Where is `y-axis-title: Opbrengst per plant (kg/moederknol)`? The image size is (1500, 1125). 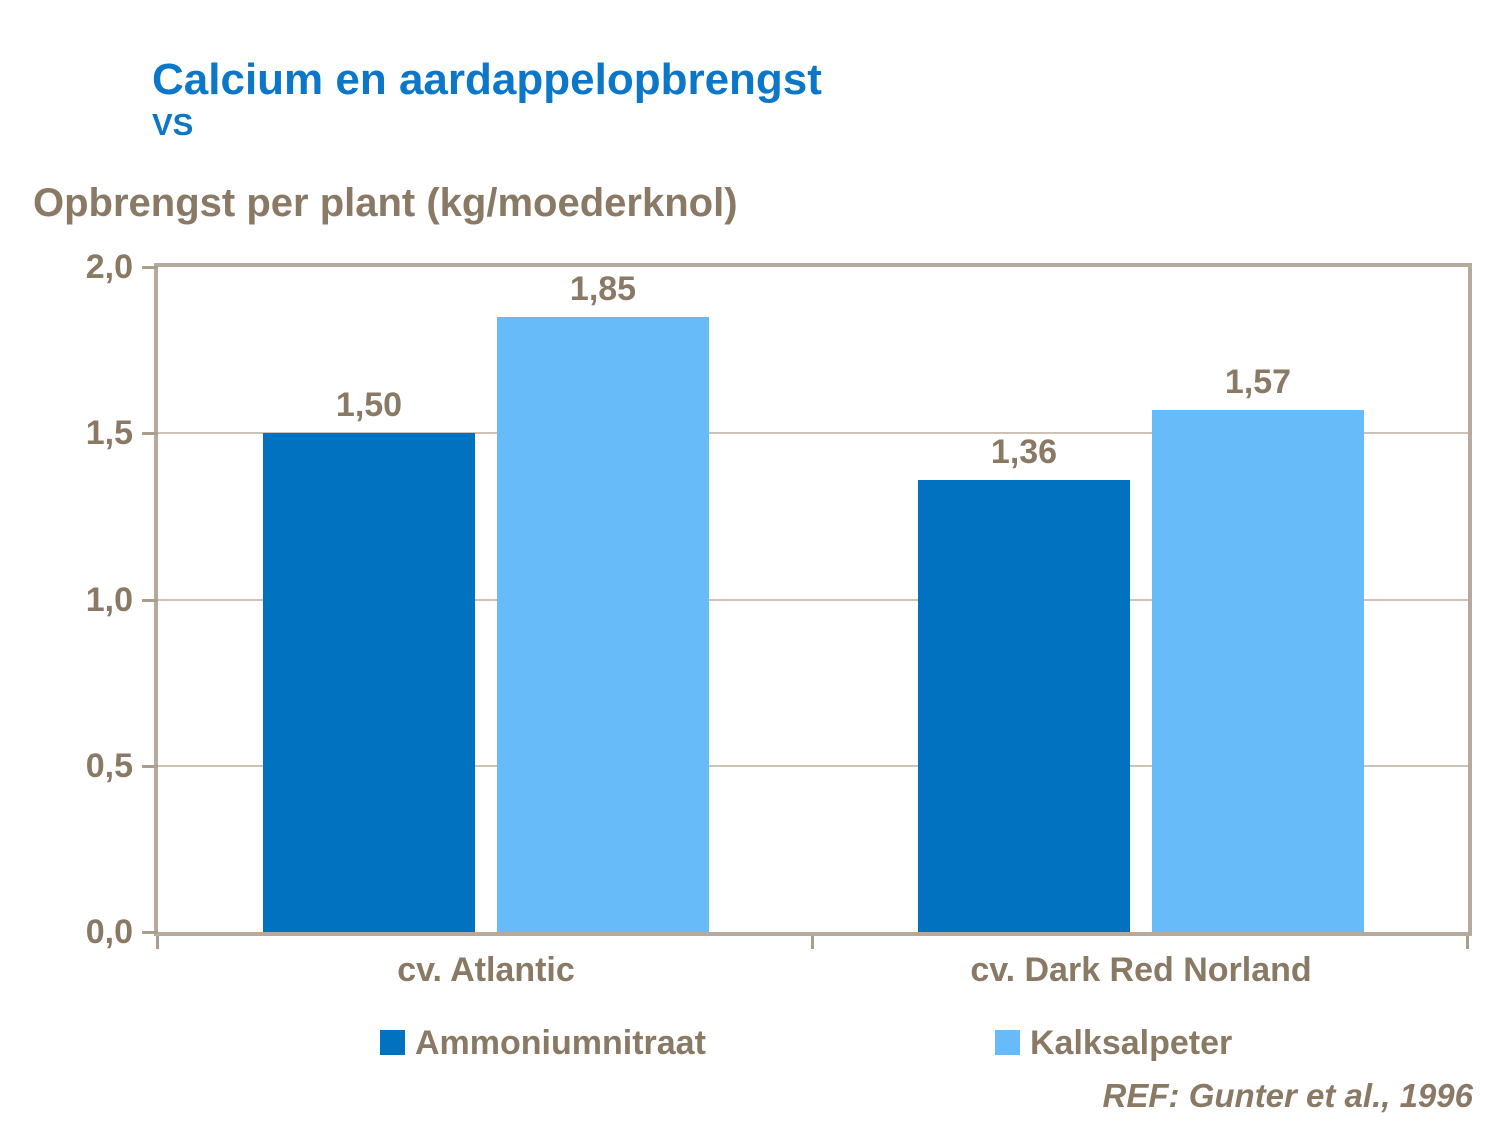 y-axis-title: Opbrengst per plant (kg/moederknol) is located at coordinates (385, 203).